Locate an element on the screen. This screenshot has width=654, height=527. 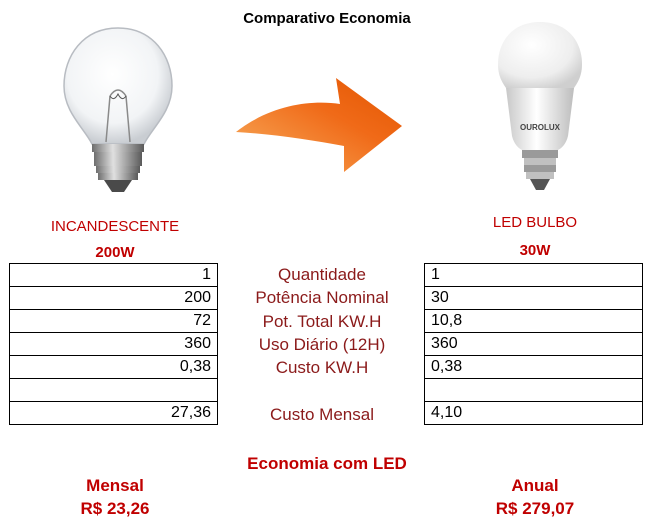
table-cell: 10,8 is located at coordinates (533, 321).